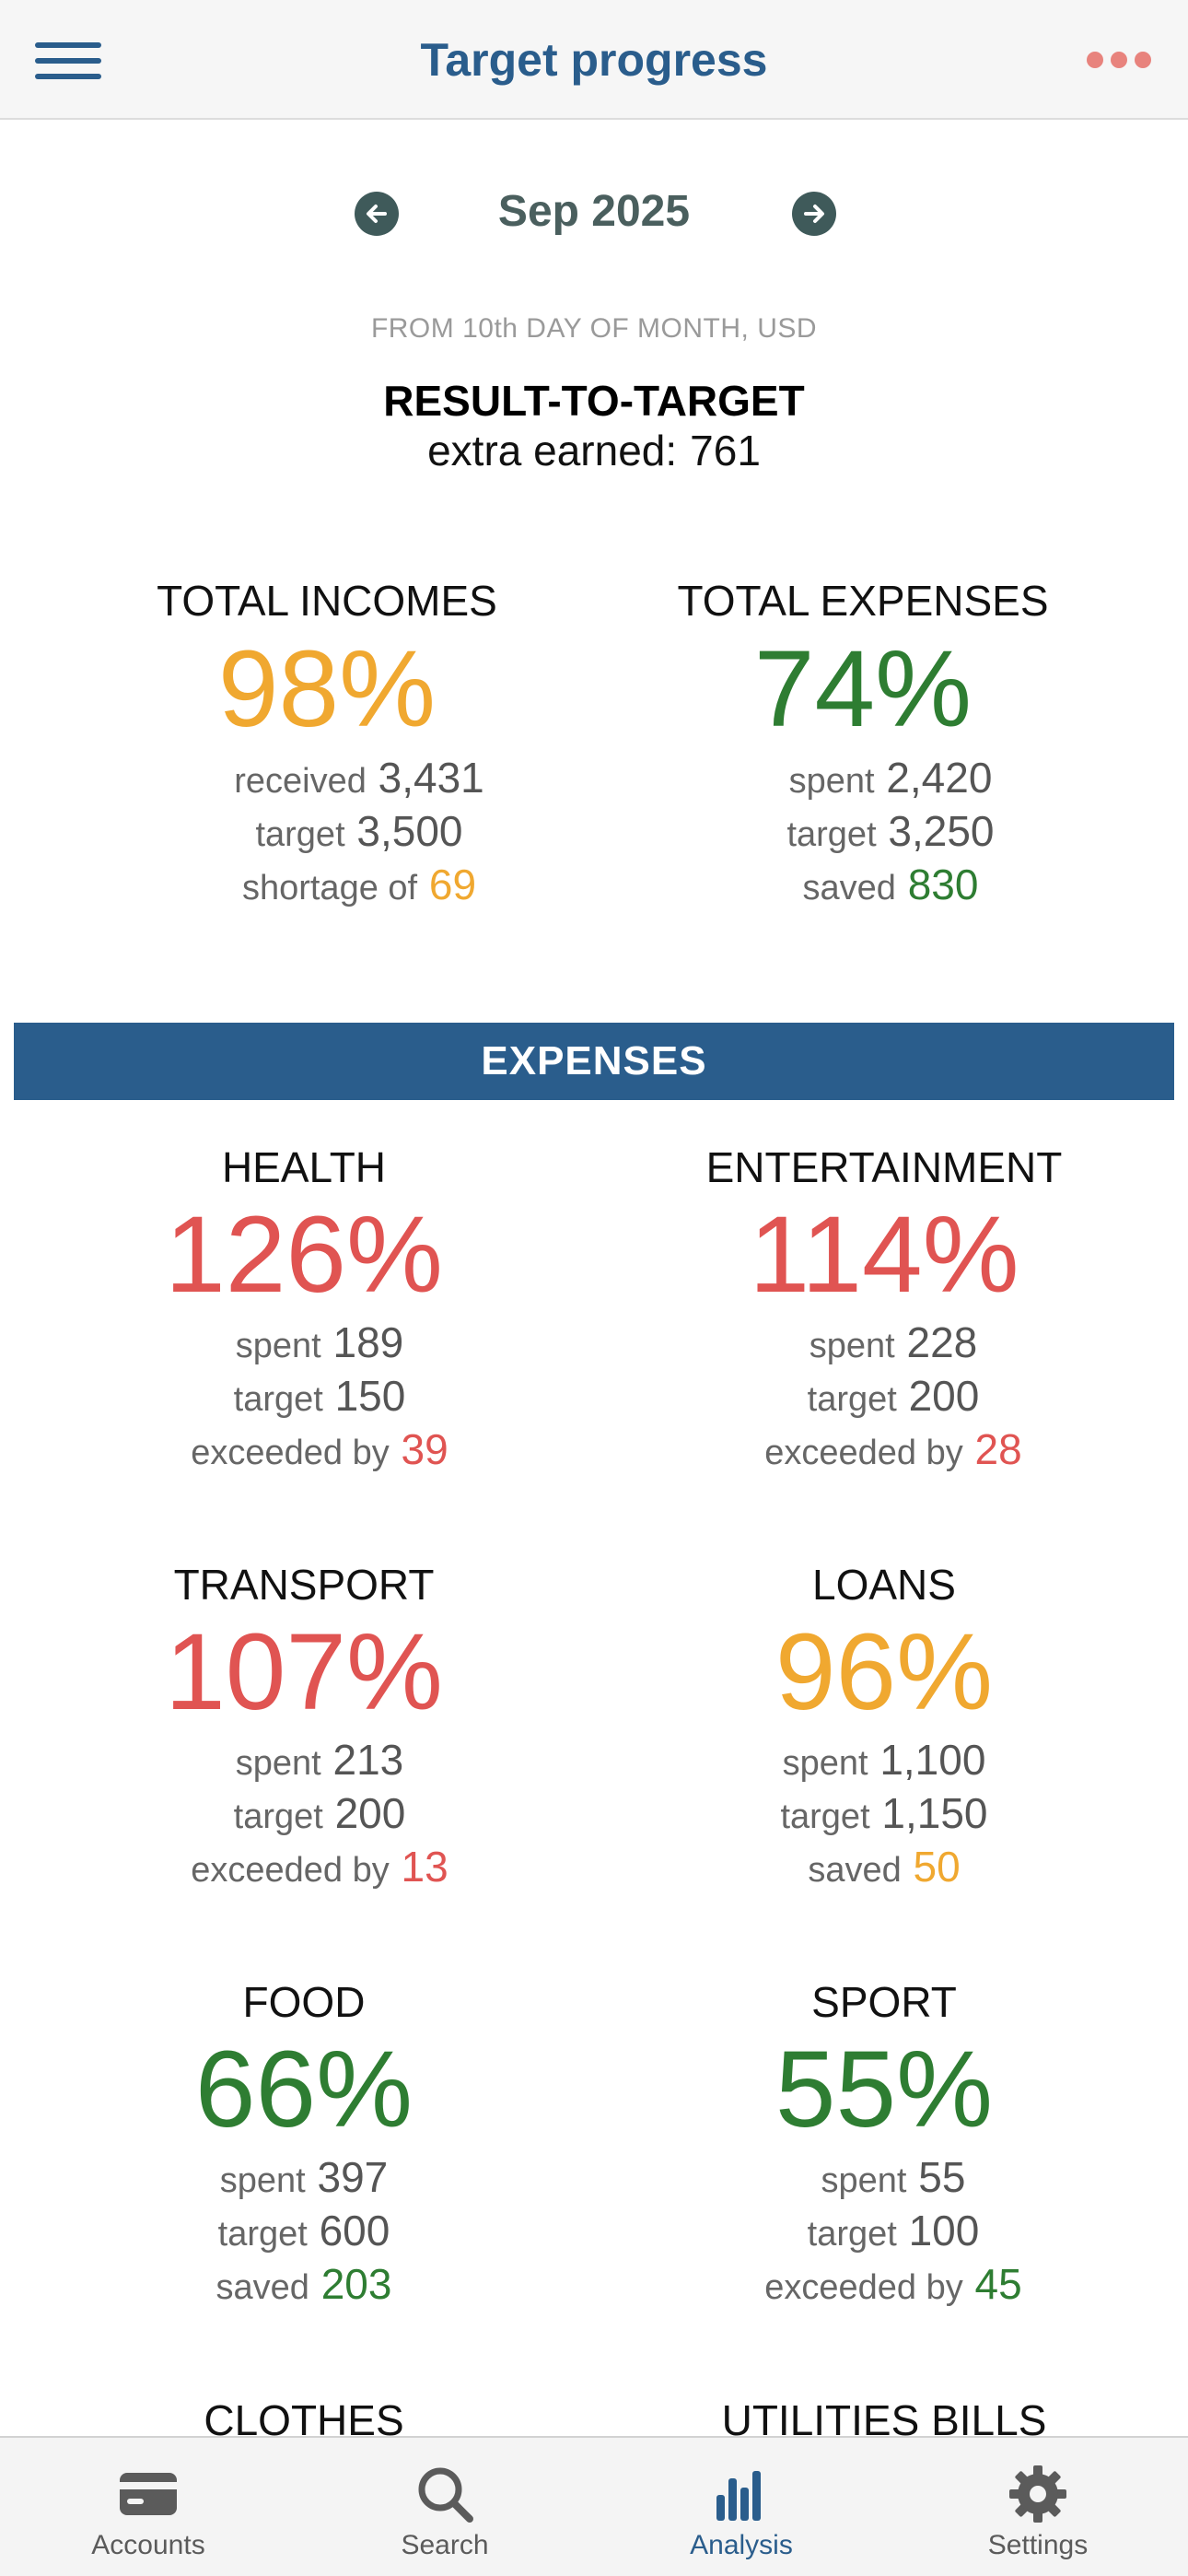  I want to click on target-value: 1,150, so click(934, 1813).